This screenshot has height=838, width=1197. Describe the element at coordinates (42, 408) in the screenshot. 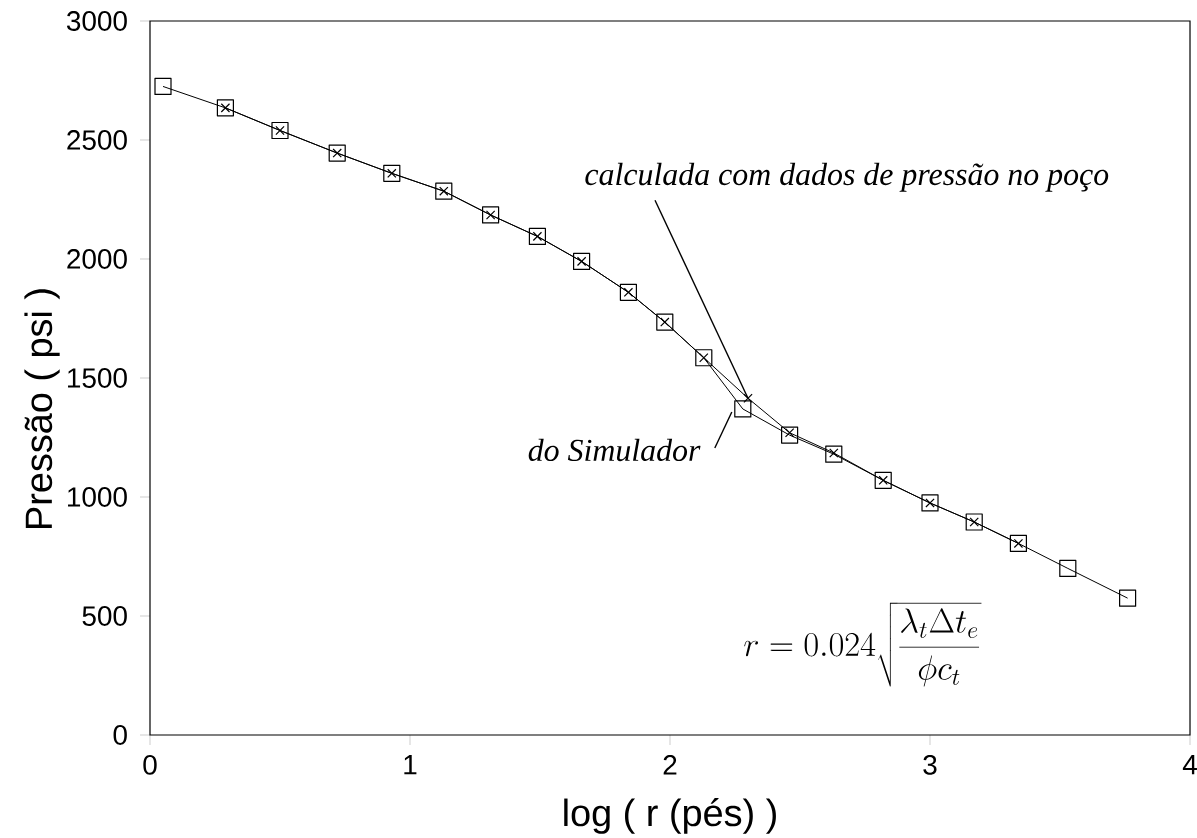

I see `y-axis-title: Pressão ( psi )` at that location.